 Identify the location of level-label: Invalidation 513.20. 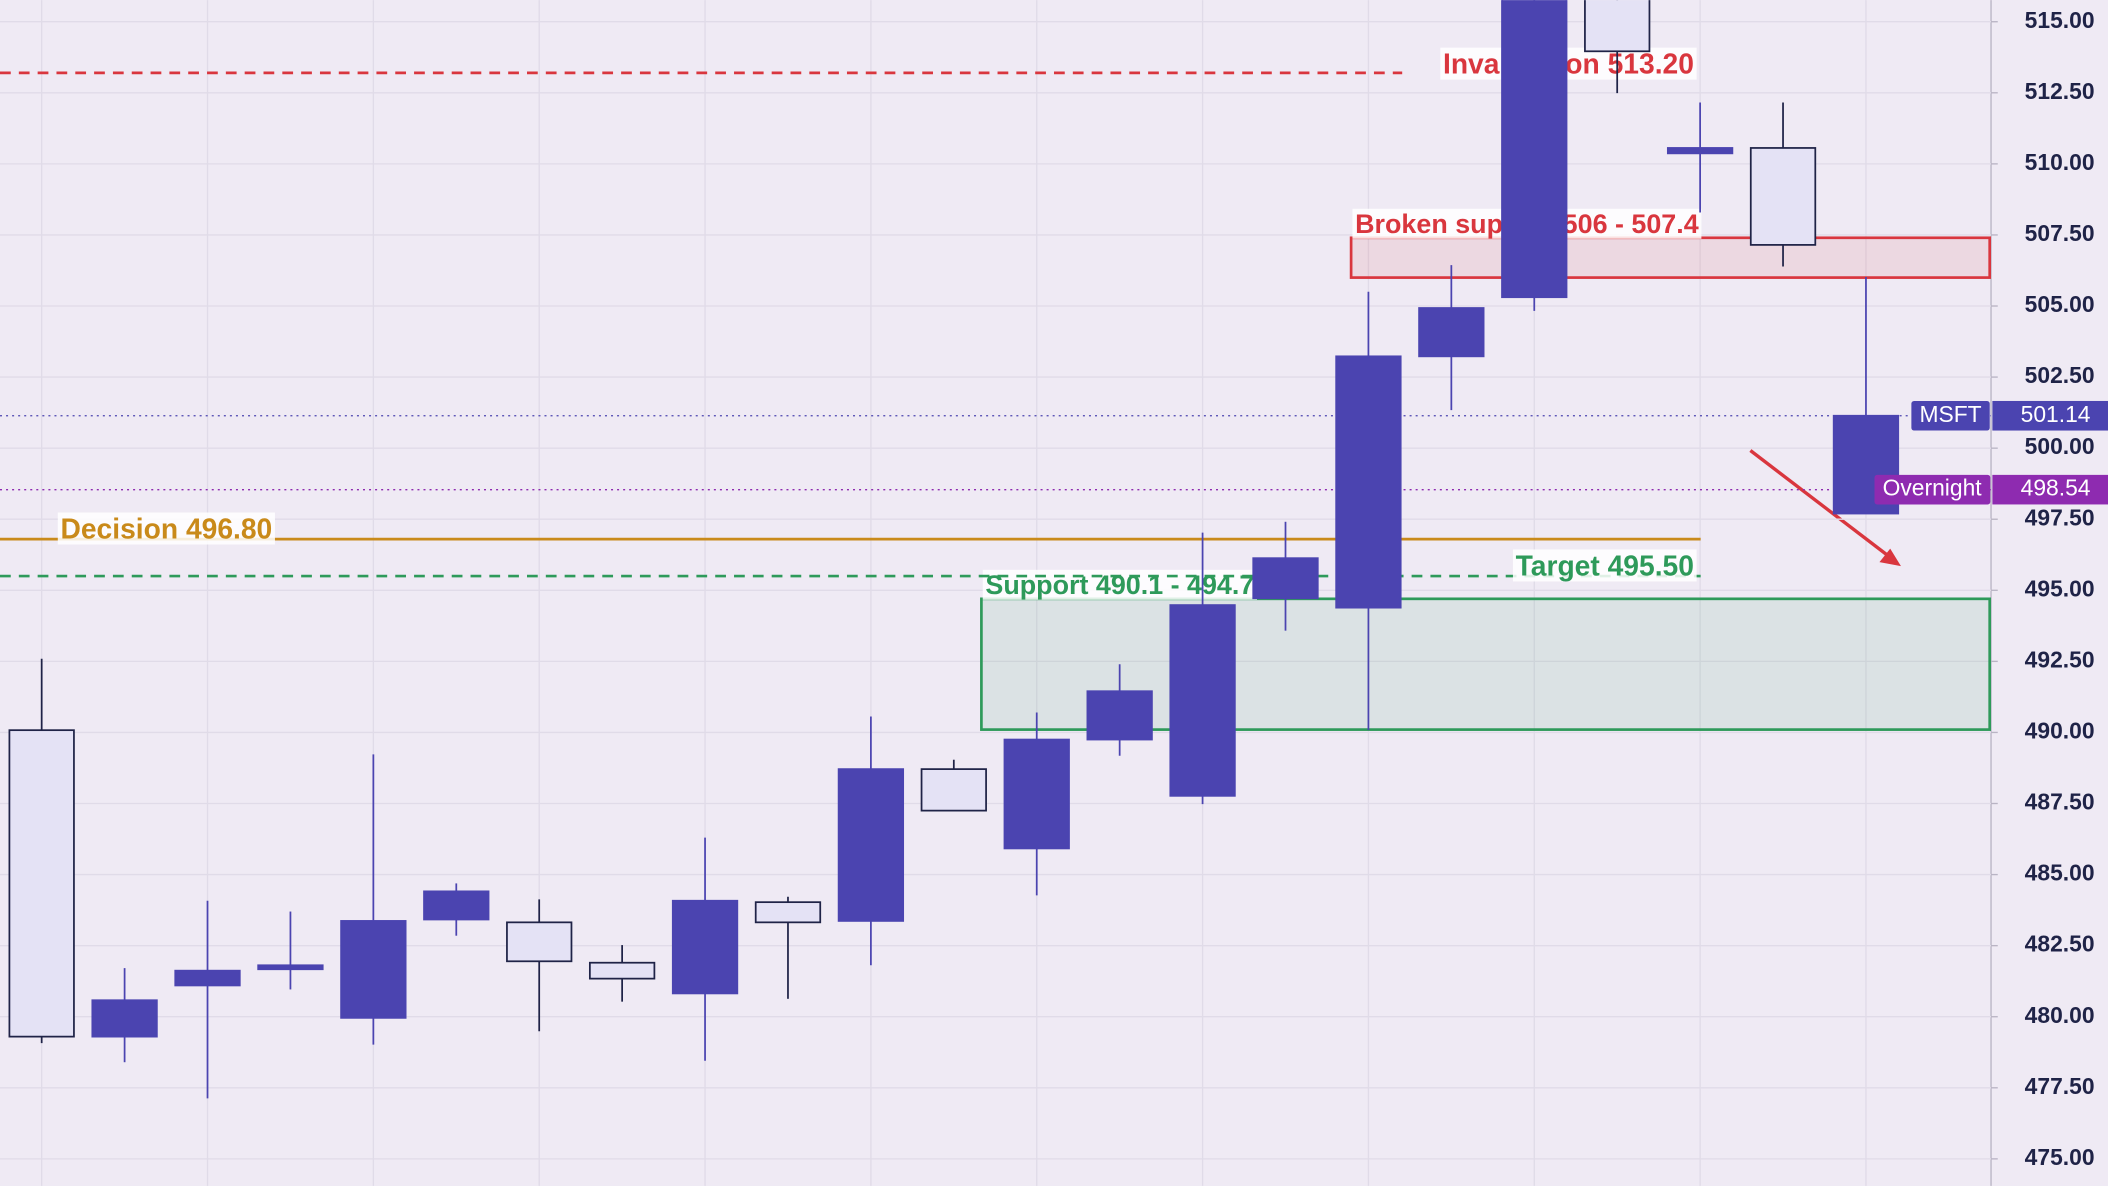
(1568, 64).